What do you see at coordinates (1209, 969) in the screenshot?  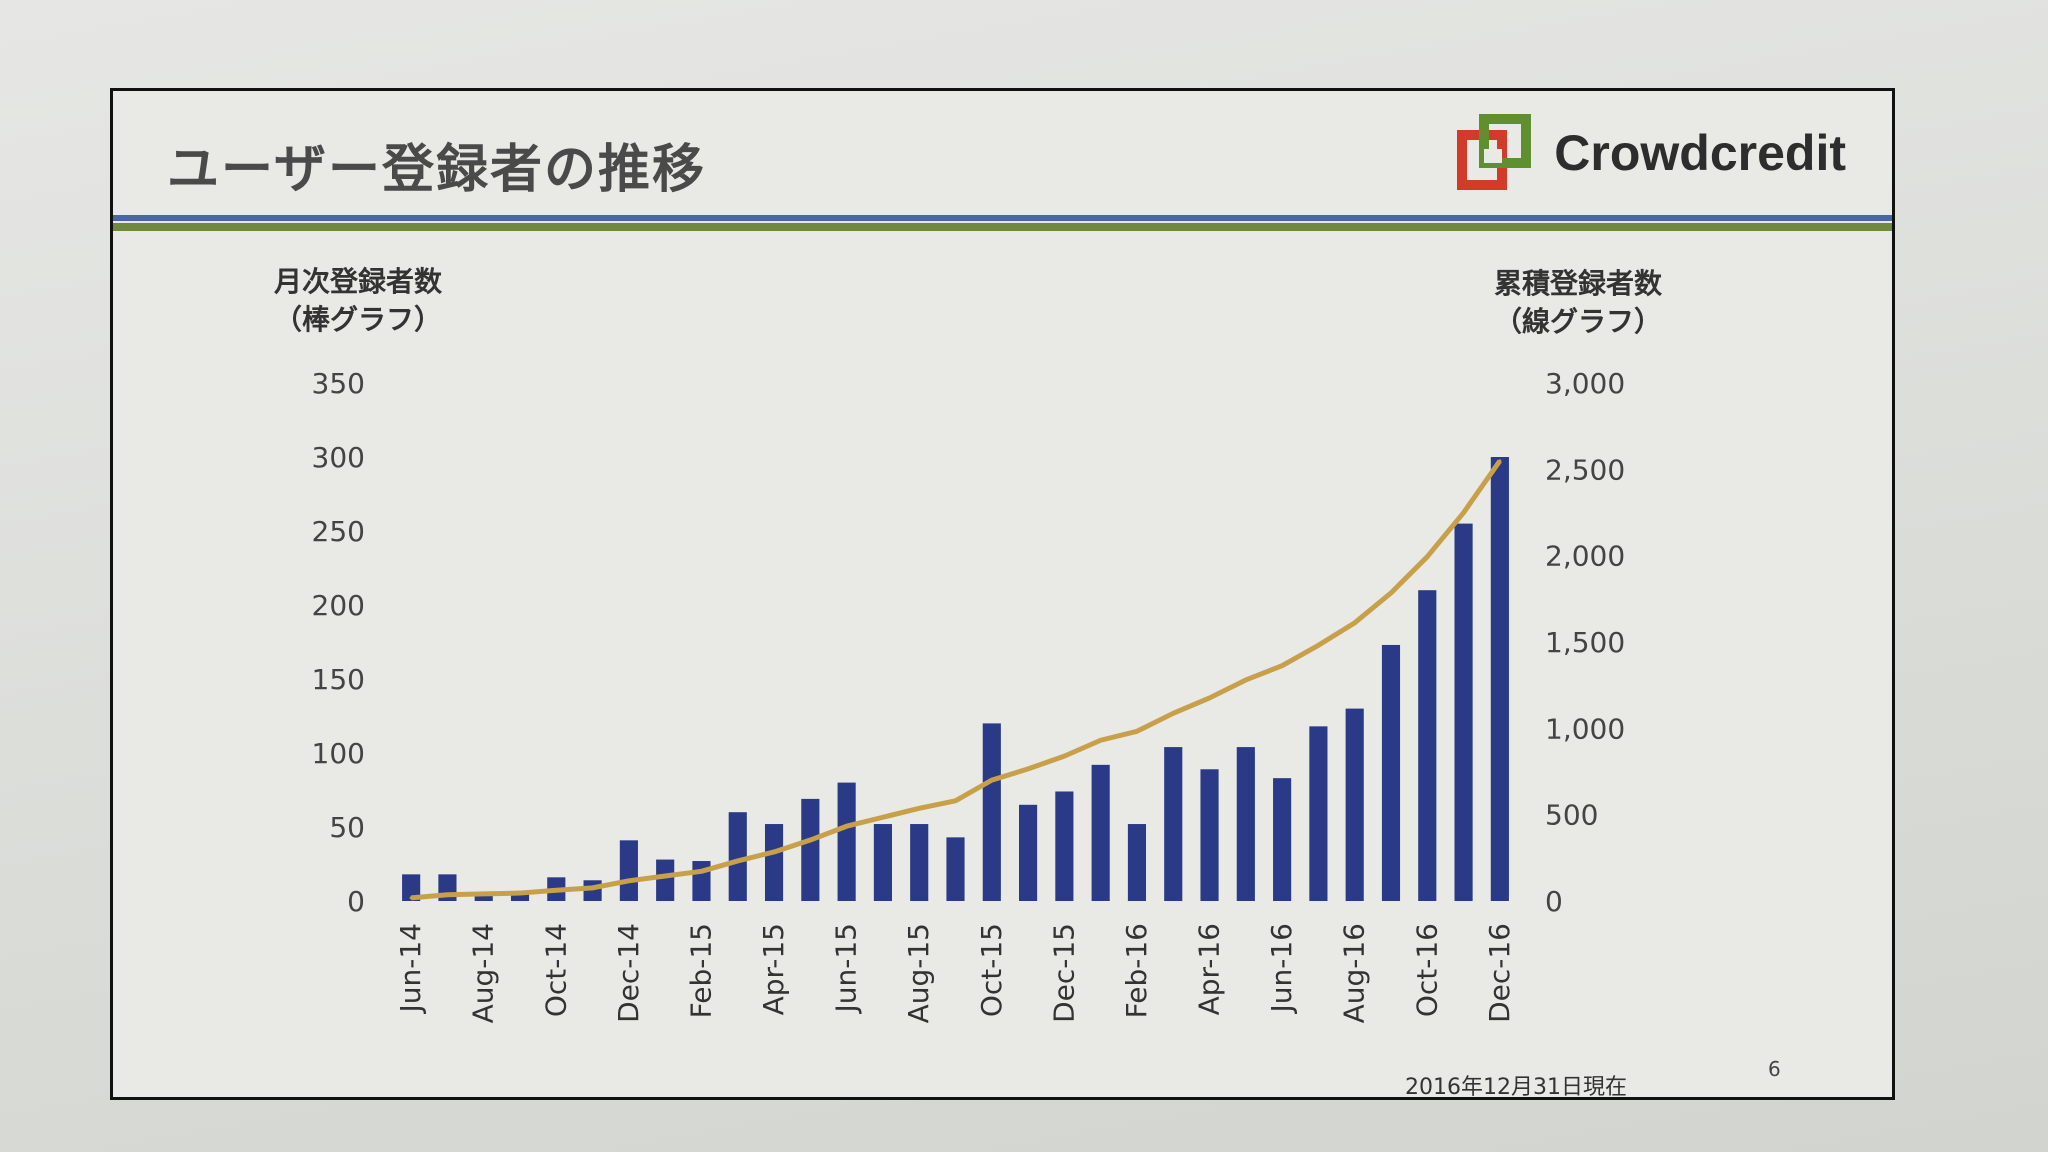 I see `x-tick-label-Apr-16: Apr-16` at bounding box center [1209, 969].